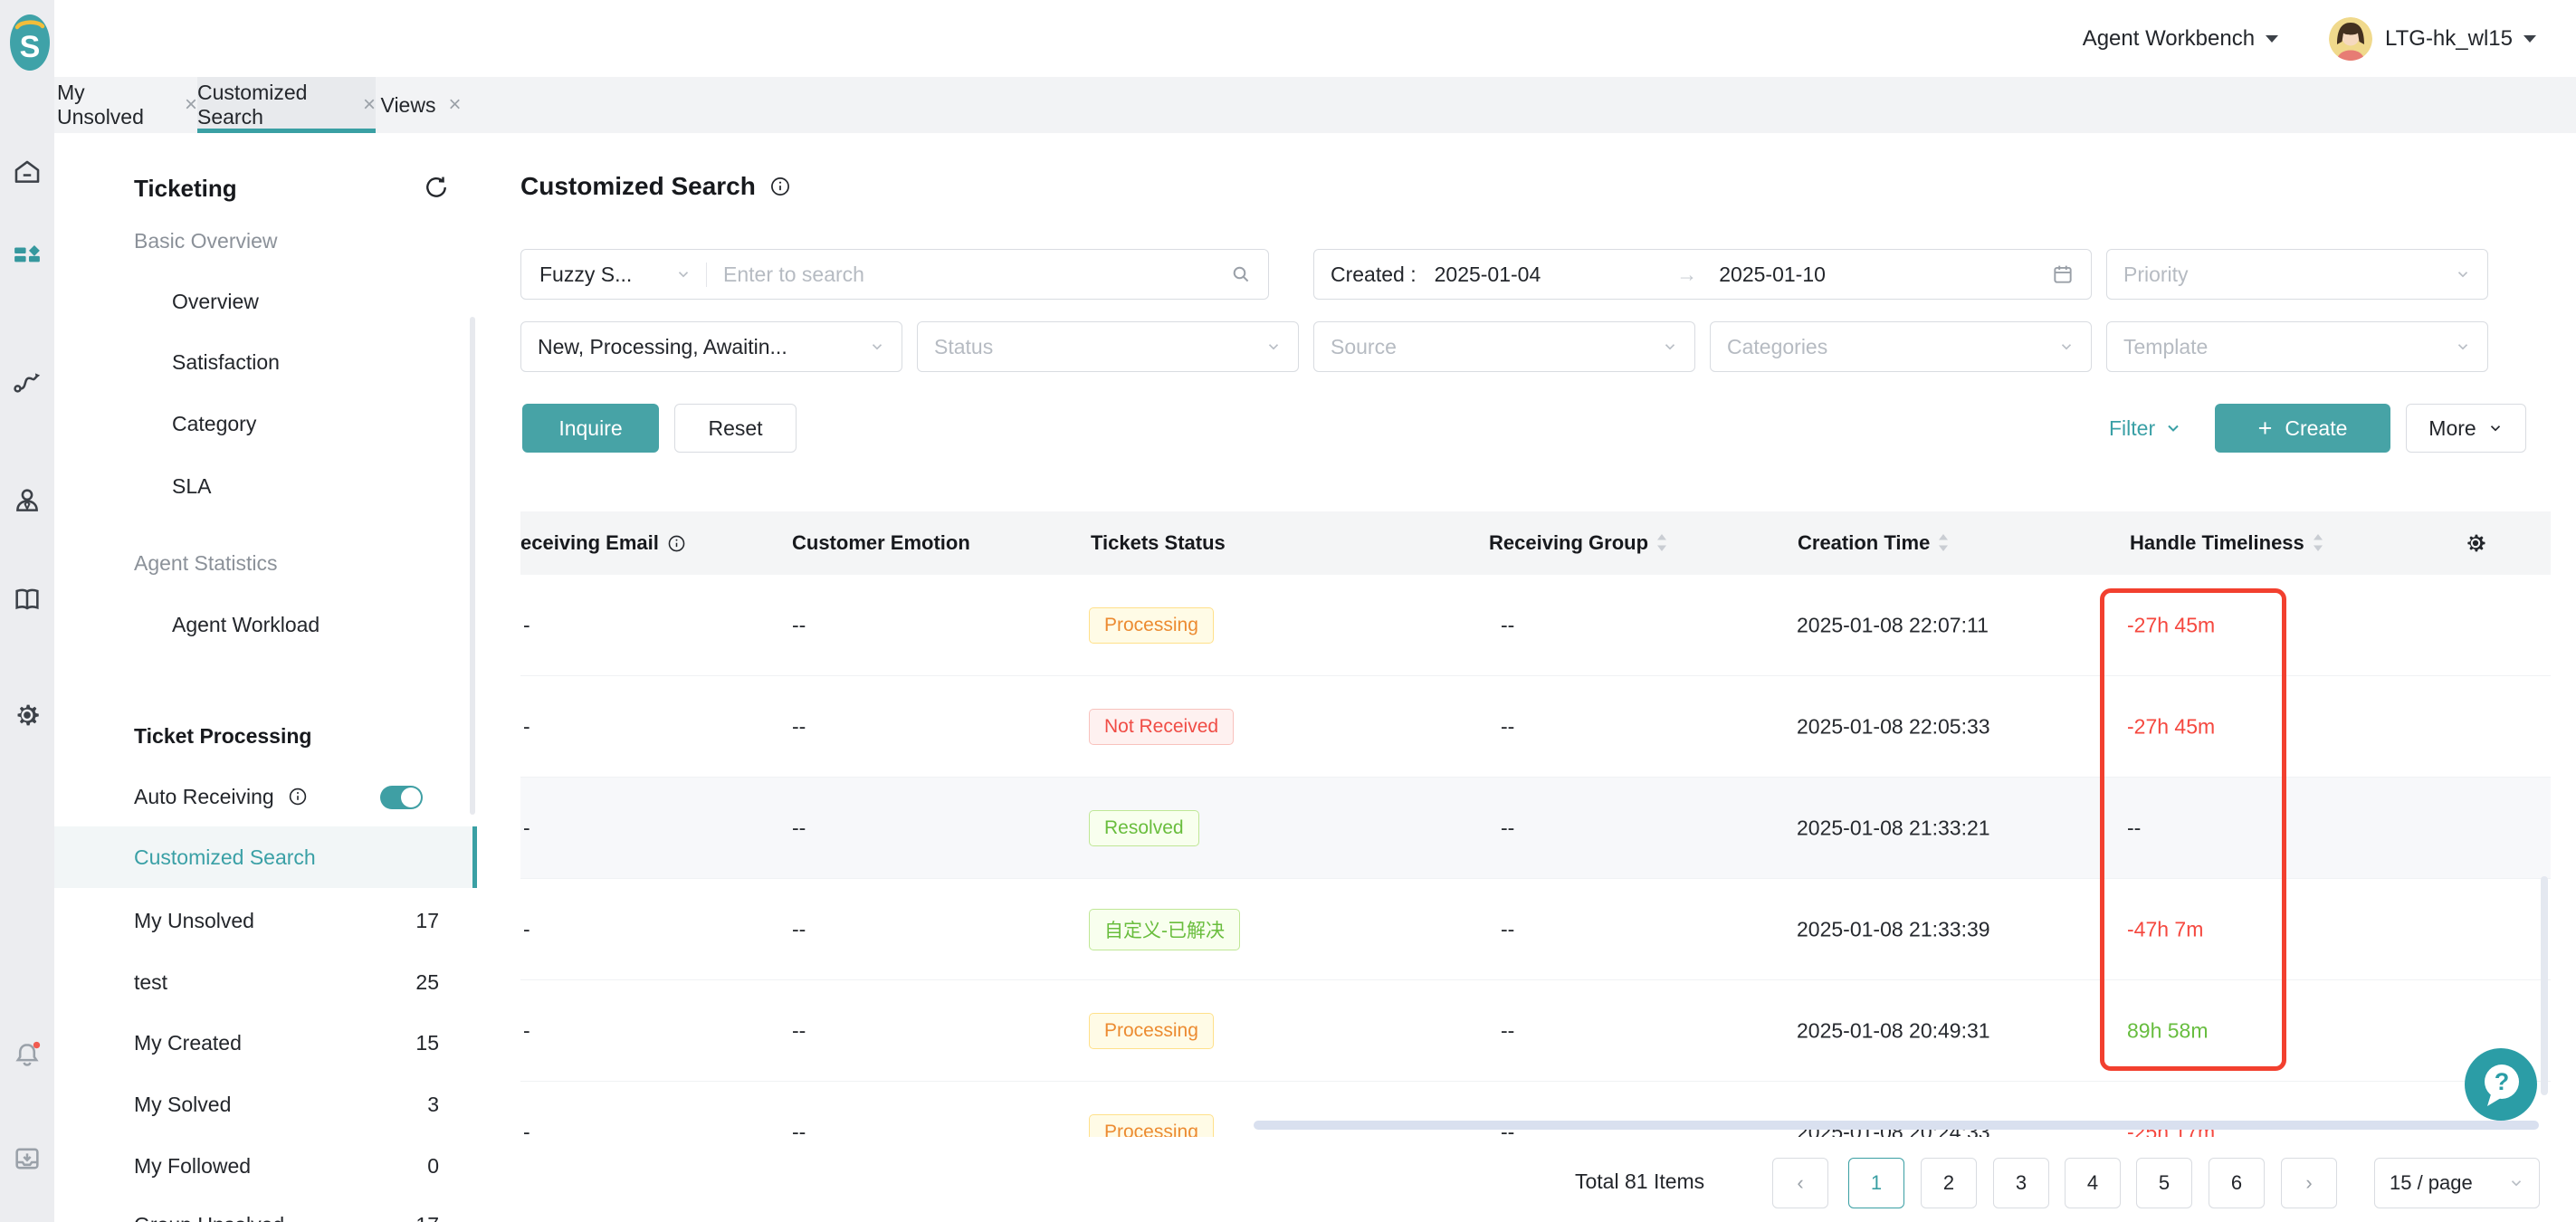 The image size is (2576, 1222). I want to click on horizontal-scrollbar, so click(1897, 1125).